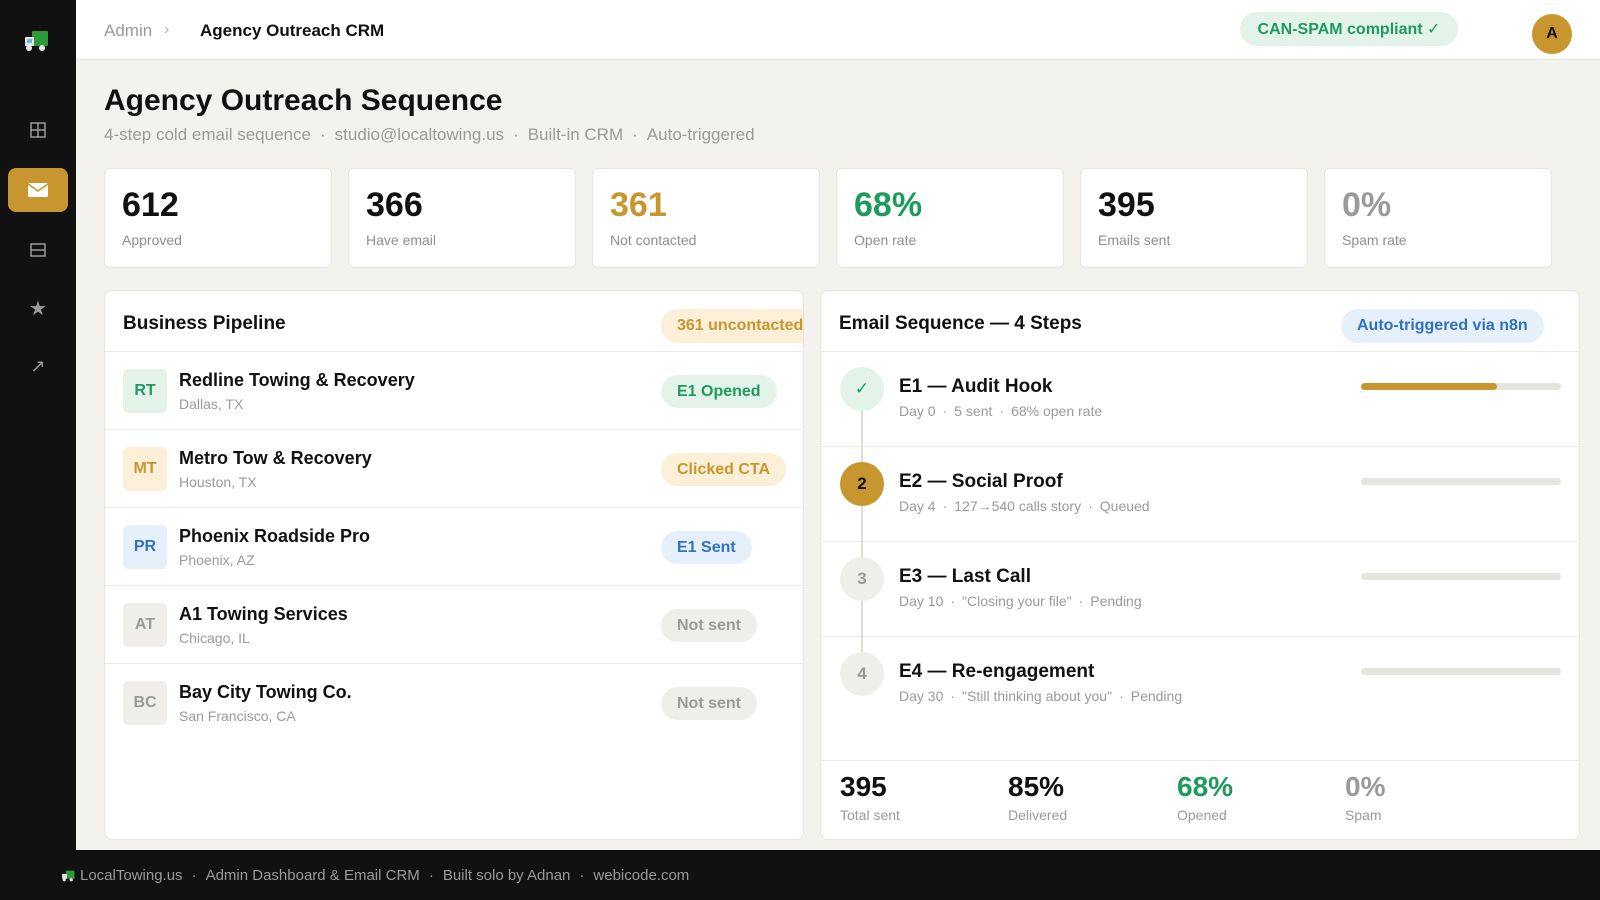 Image resolution: width=1600 pixels, height=900 pixels. What do you see at coordinates (1429, 386) in the screenshot?
I see `progress-fill` at bounding box center [1429, 386].